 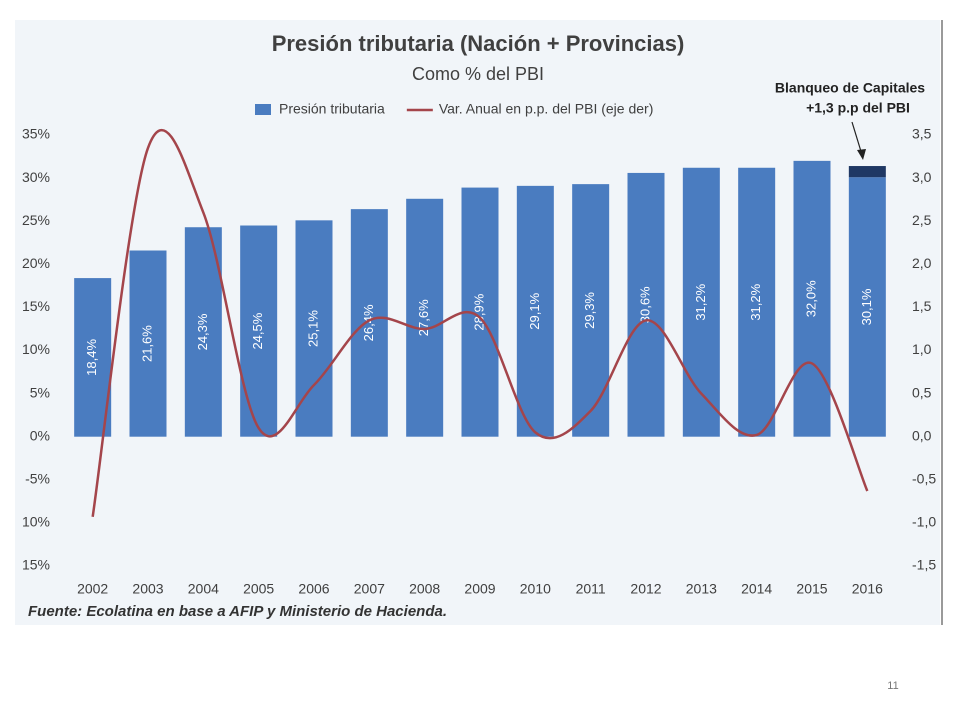 What do you see at coordinates (258, 589) in the screenshot?
I see `x-tick-label: 2005` at bounding box center [258, 589].